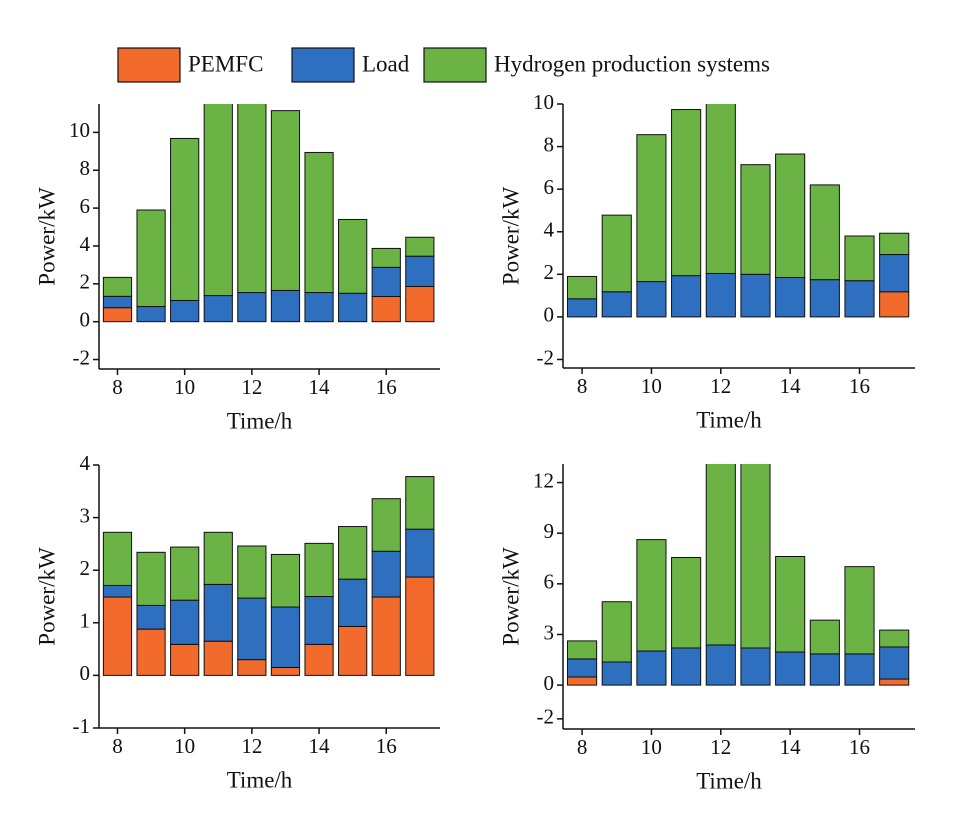  I want to click on y-tick-label: 10, so click(79, 130).